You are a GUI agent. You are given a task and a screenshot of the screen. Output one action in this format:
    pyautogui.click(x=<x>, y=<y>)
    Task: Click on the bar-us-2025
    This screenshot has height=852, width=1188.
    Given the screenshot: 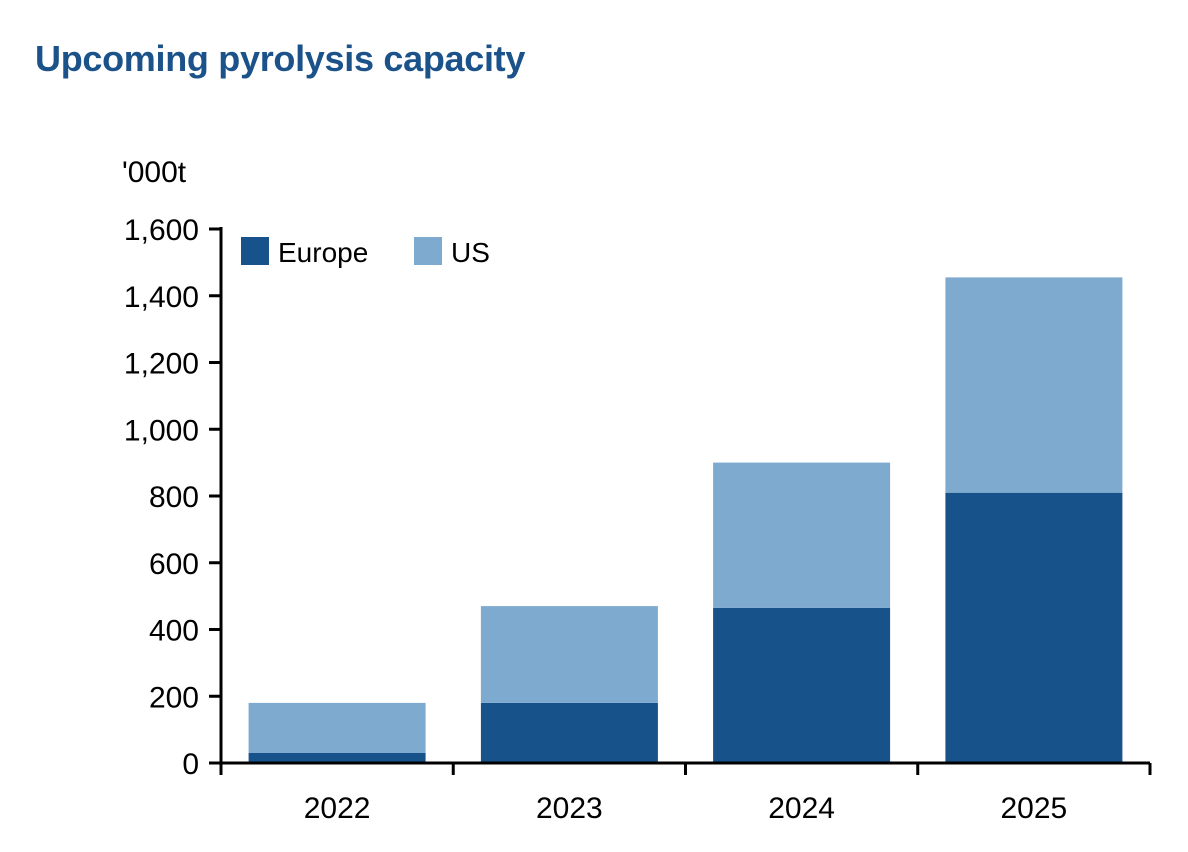 What is the action you would take?
    pyautogui.click(x=1034, y=385)
    